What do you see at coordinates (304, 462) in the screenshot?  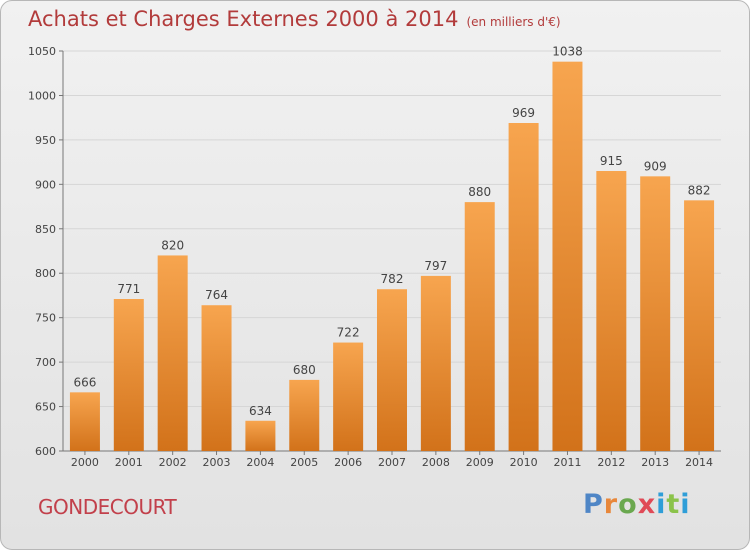 I see `x-tick-label: 2005` at bounding box center [304, 462].